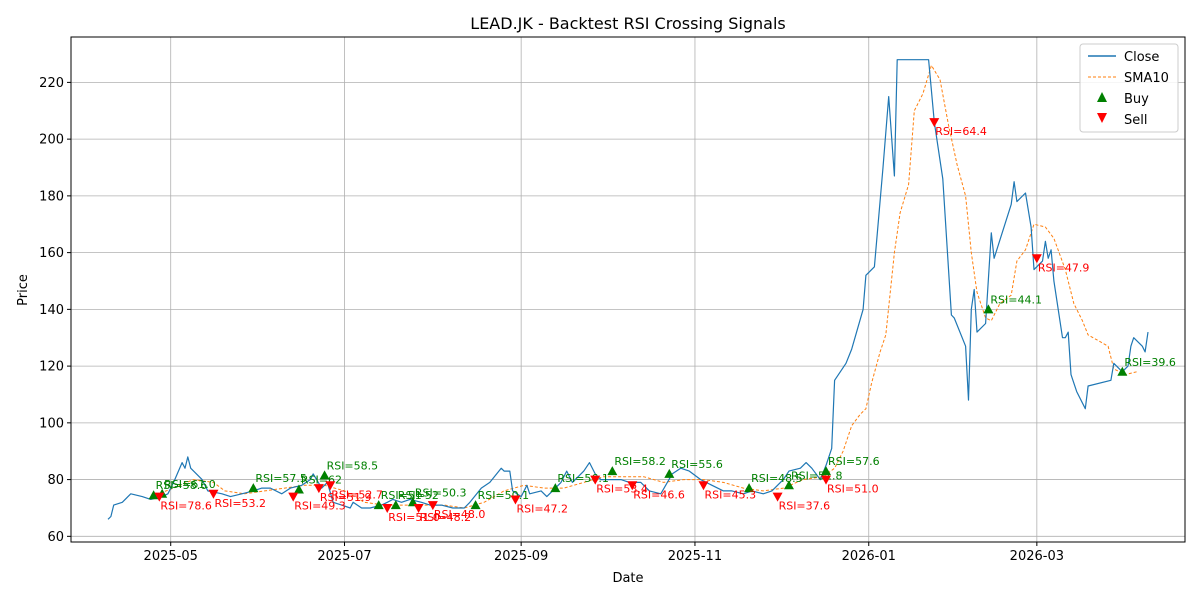 The height and width of the screenshot is (604, 1200). Describe the element at coordinates (817, 475) in the screenshot. I see `buy-signal-label: RSI=51.8` at that location.